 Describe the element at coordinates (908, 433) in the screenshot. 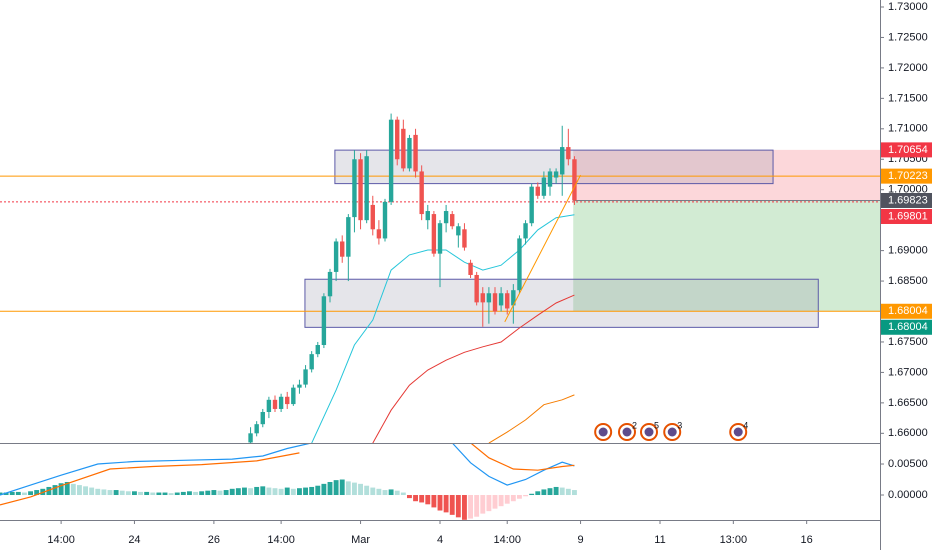

I see `y-tick-label: 1.66000` at that location.